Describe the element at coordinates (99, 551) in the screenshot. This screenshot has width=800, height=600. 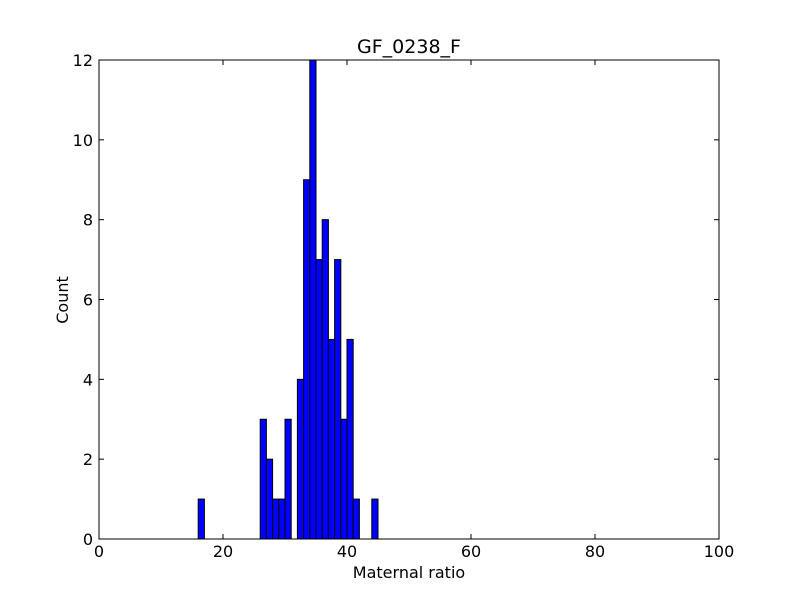
I see `x-tick-label: 0` at that location.